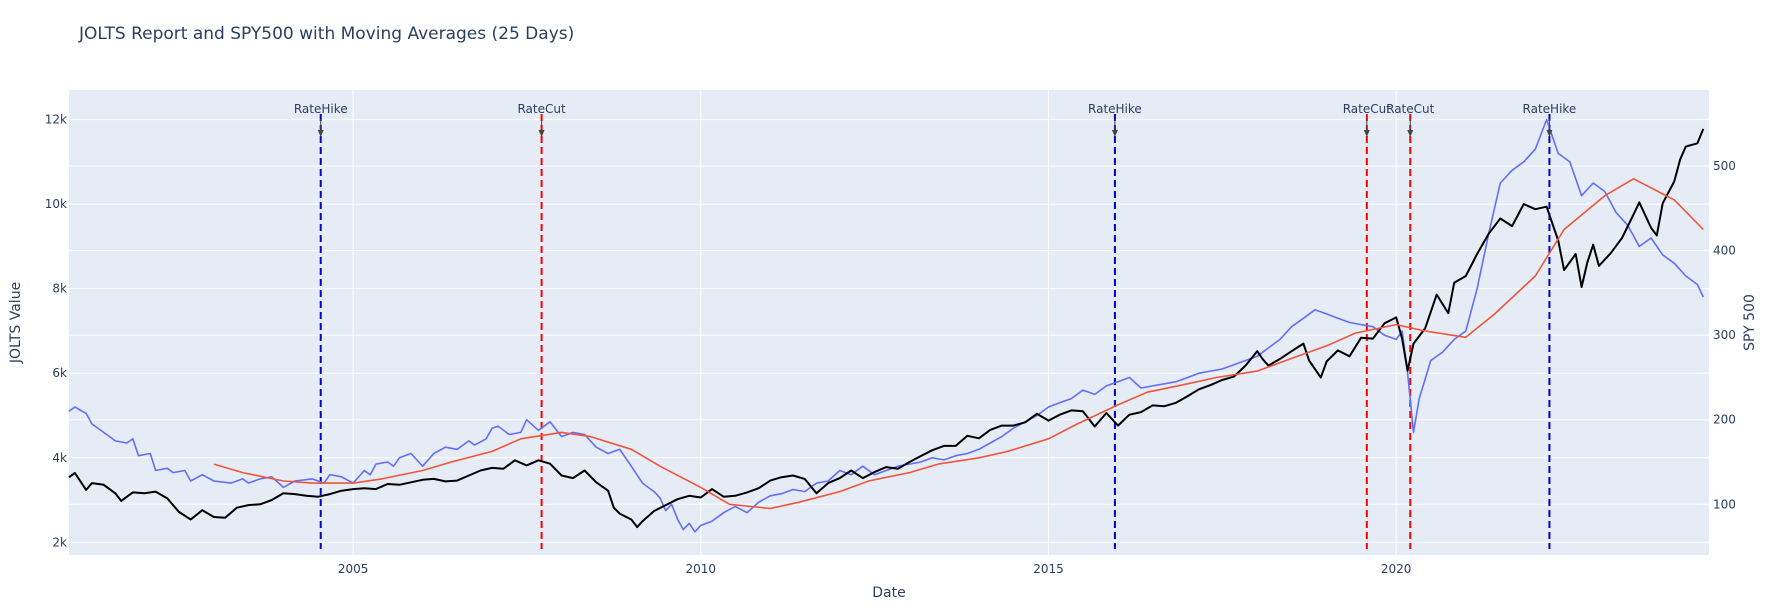 Image resolution: width=1768 pixels, height=614 pixels. Describe the element at coordinates (1048, 569) in the screenshot. I see `x-tick-label: 2015` at that location.